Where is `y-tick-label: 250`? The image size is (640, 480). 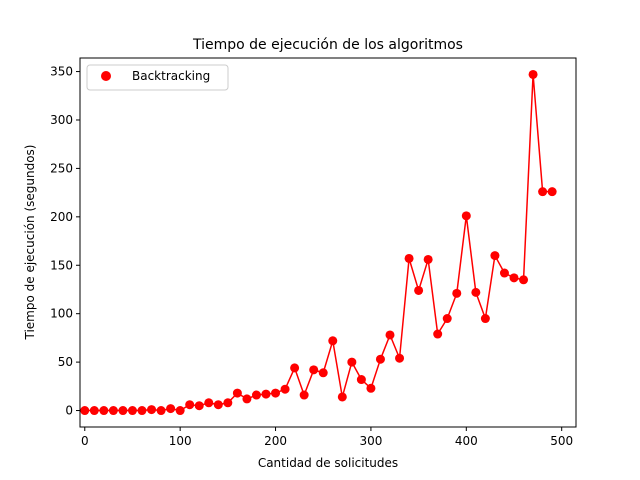
y-tick-label: 250 is located at coordinates (61, 168).